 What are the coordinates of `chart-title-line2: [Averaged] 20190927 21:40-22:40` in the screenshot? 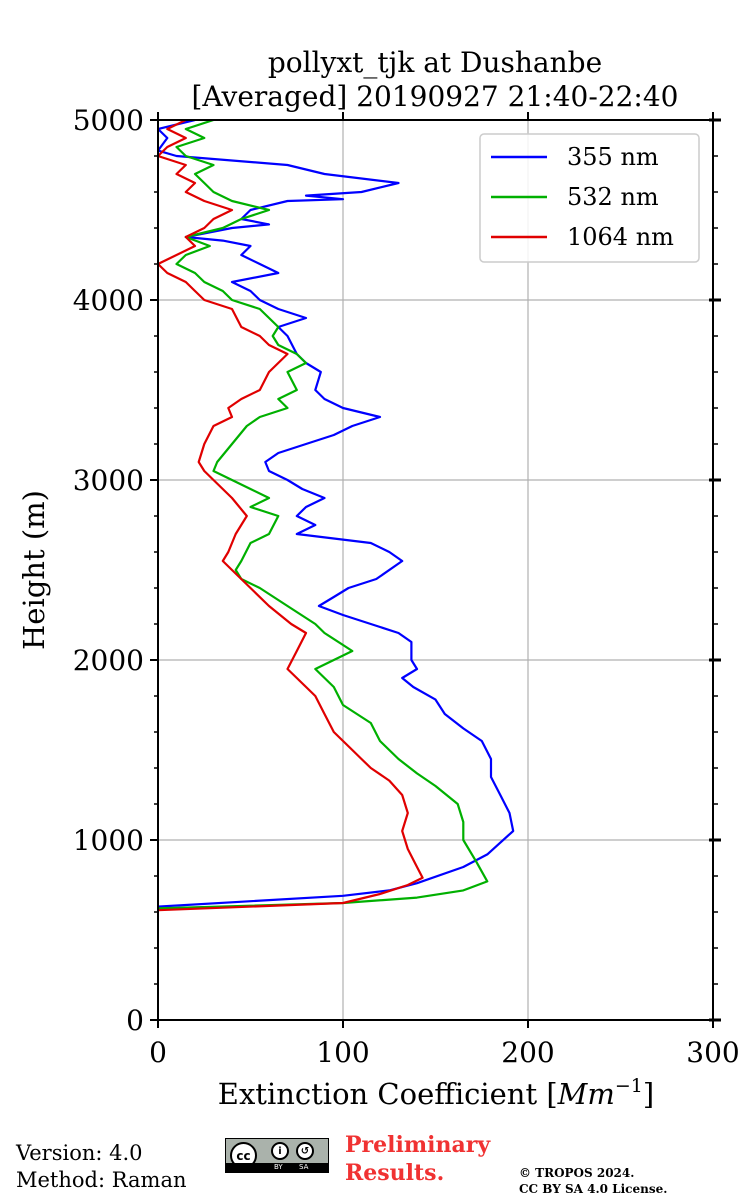 It's located at (435, 96).